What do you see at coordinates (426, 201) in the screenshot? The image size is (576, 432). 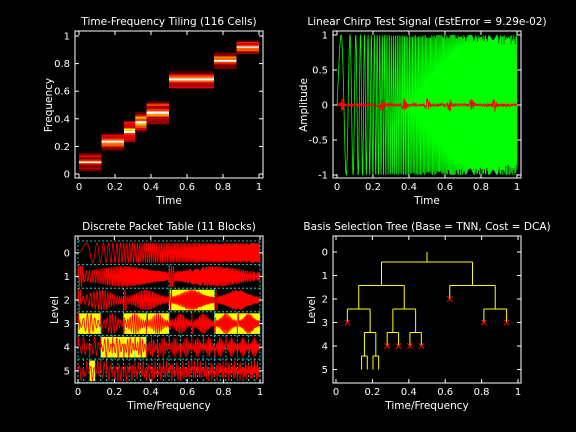 I see `chirp-xlabel: Time` at bounding box center [426, 201].